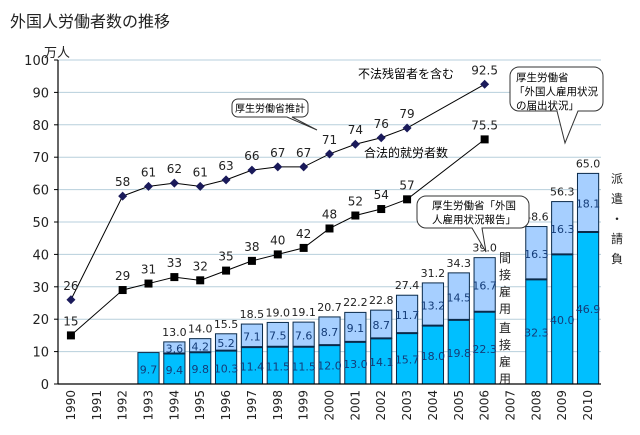  What do you see at coordinates (562, 229) in the screenshot?
I see `bar-label-indirect: 16.3` at bounding box center [562, 229].